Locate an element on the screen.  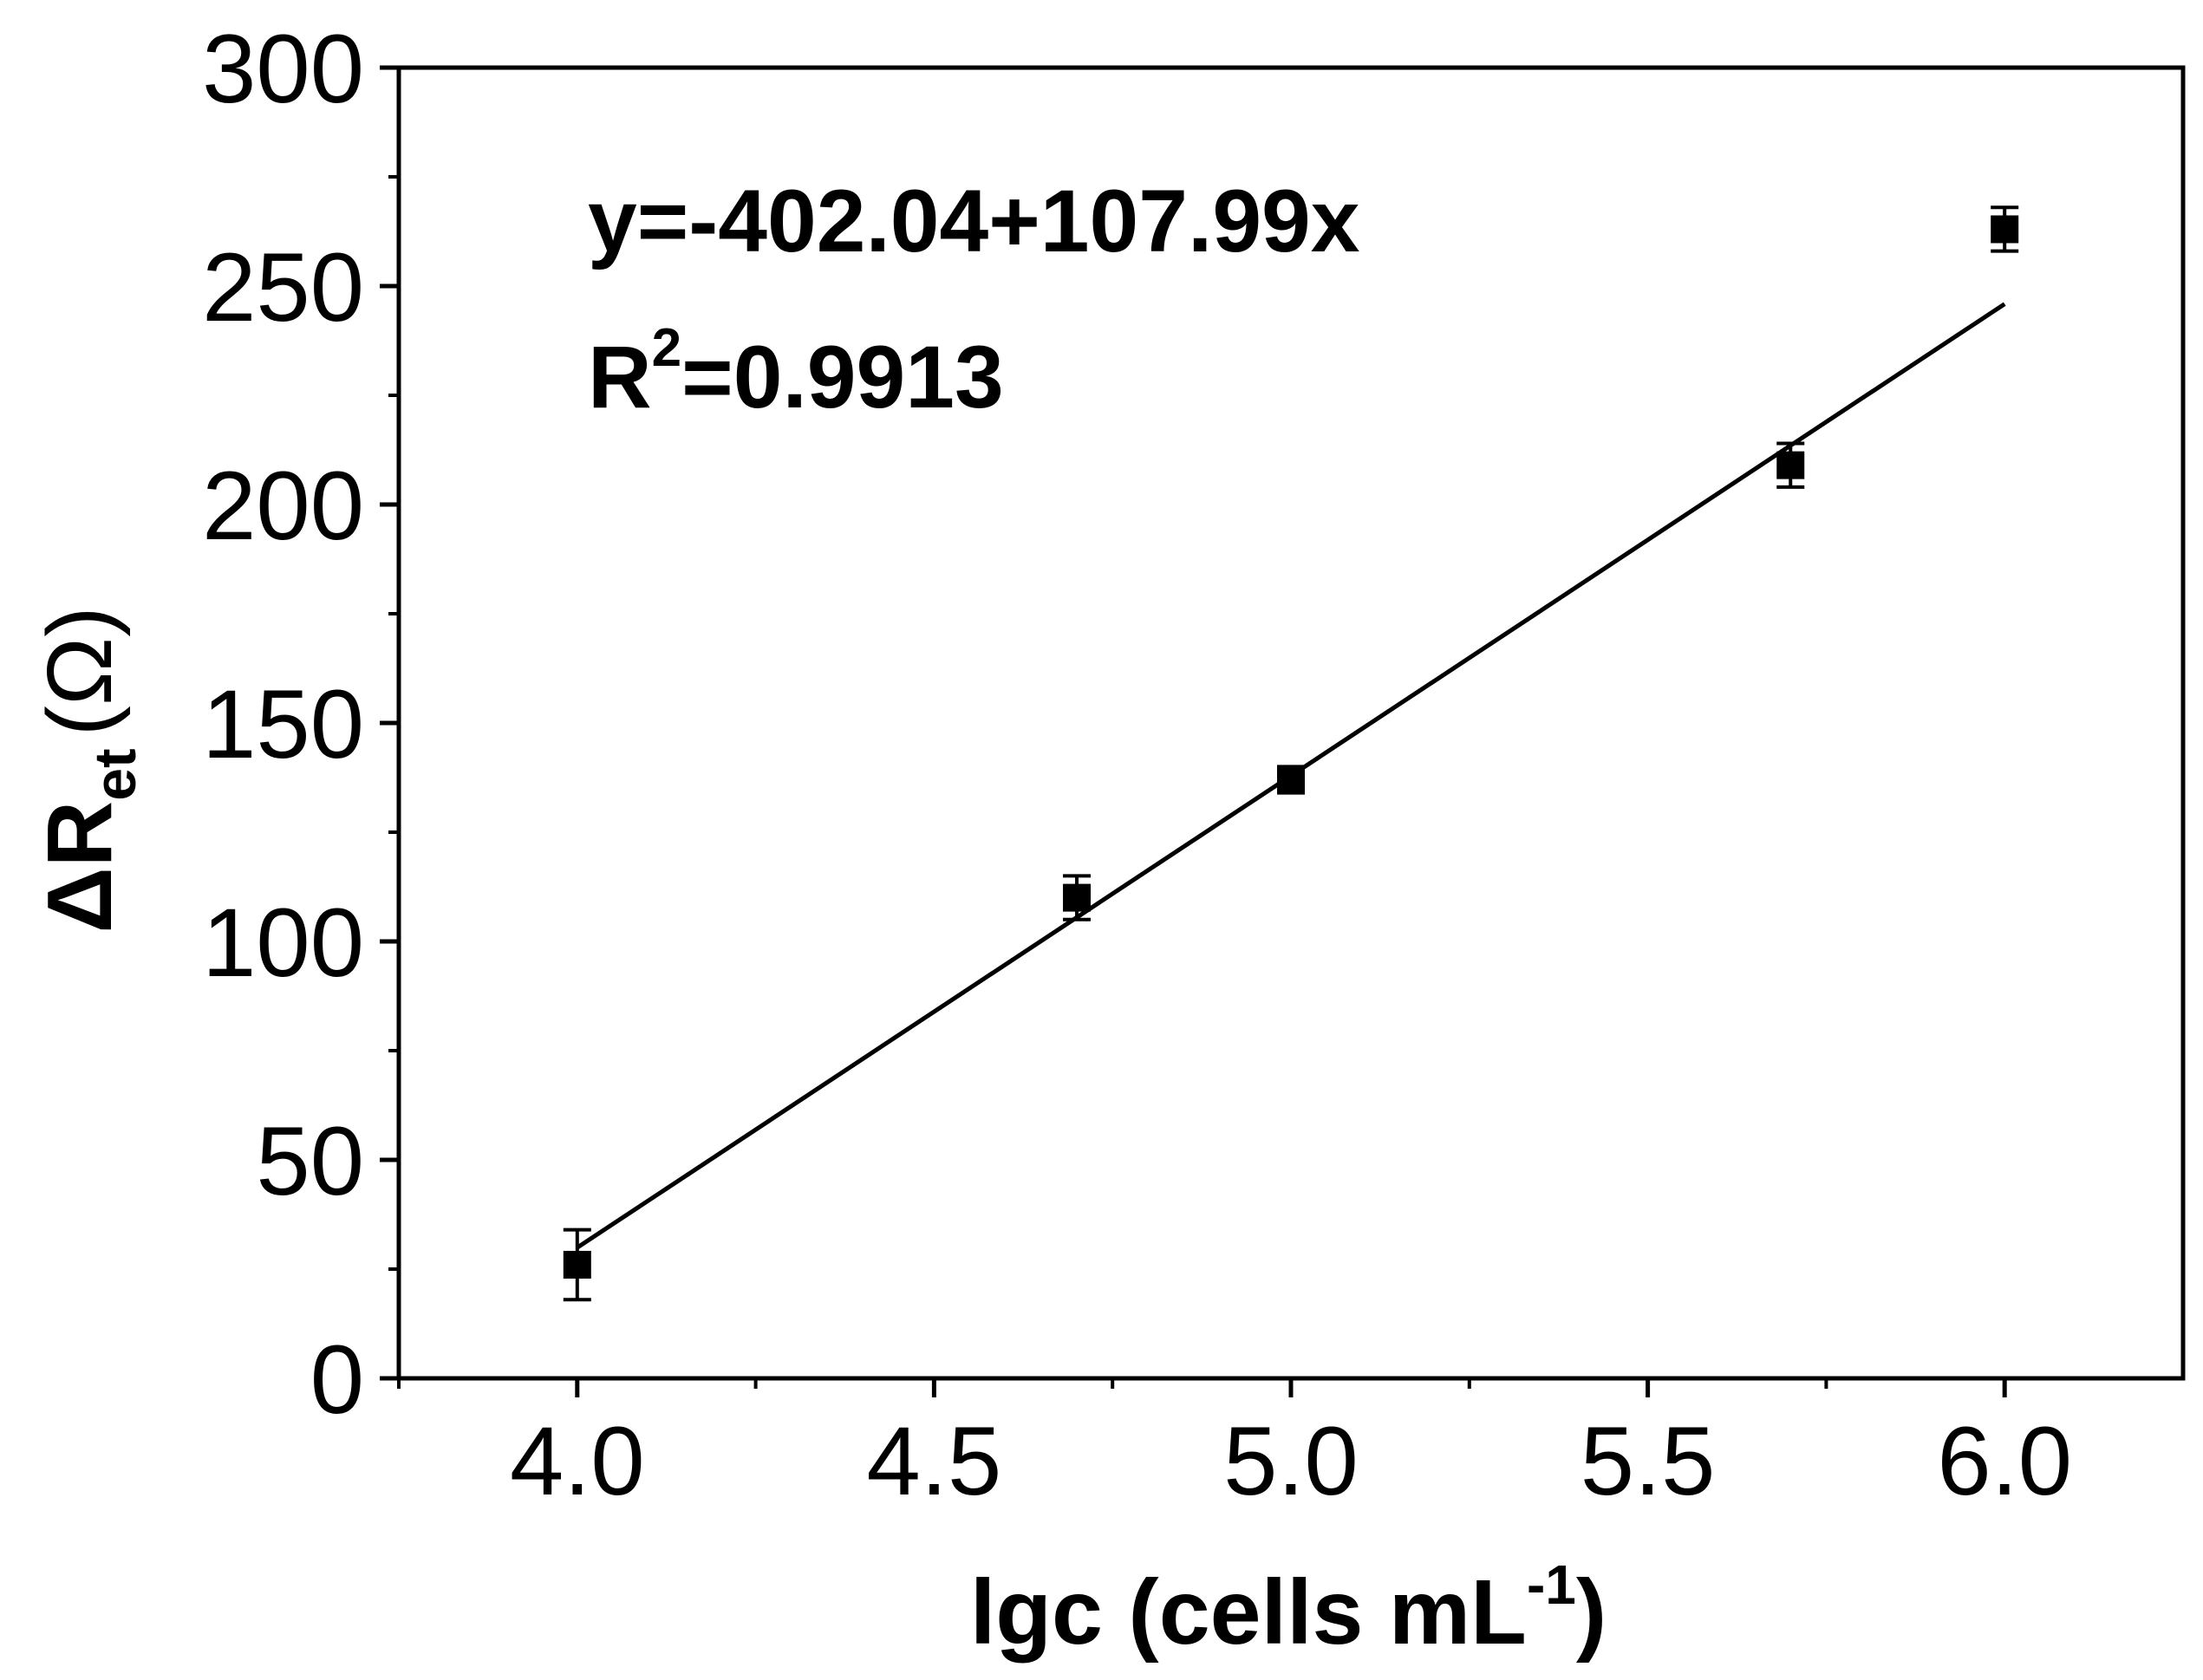
y-tick-label: 300 is located at coordinates (283, 69).